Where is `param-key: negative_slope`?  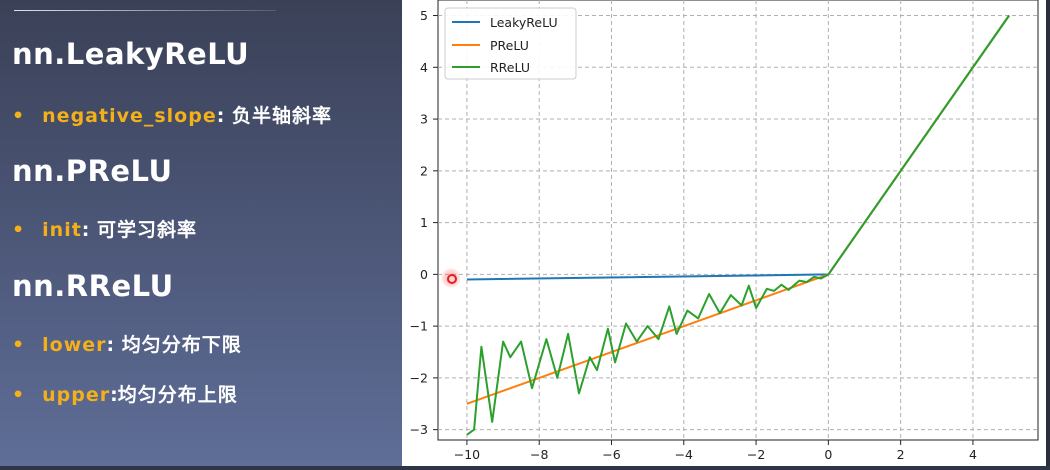 param-key: negative_slope is located at coordinates (129, 116).